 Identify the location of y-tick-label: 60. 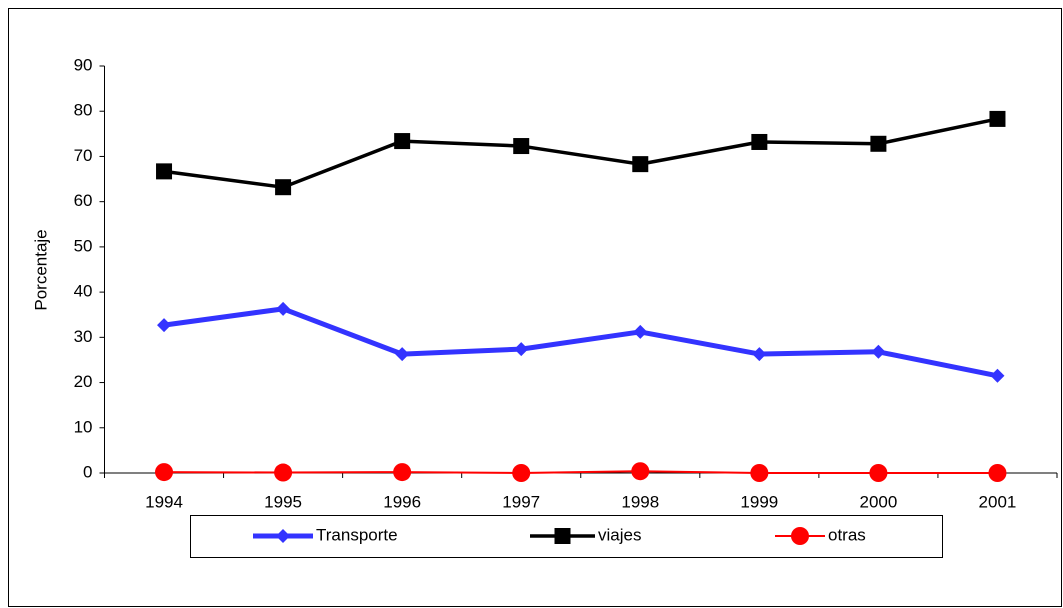
(83, 200).